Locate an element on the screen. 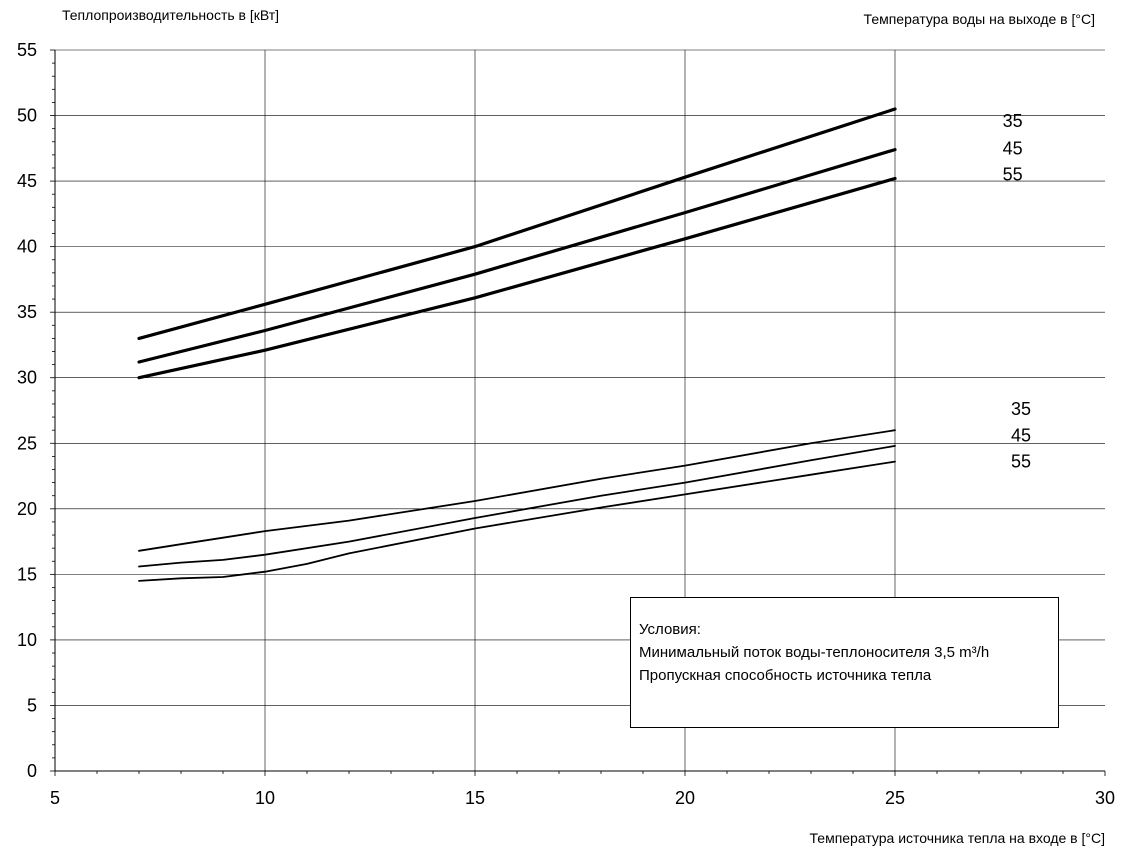  x-tick-label: 10 is located at coordinates (265, 798).